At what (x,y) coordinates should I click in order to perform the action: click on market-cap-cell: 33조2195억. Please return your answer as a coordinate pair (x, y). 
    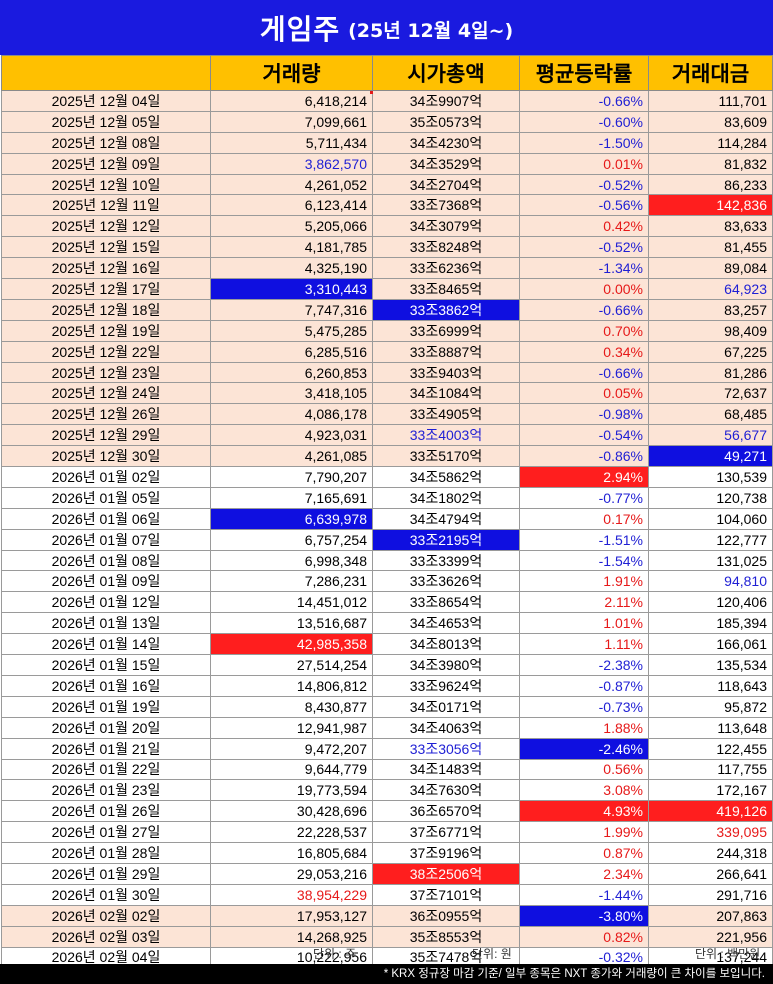
    Looking at the image, I should click on (446, 539).